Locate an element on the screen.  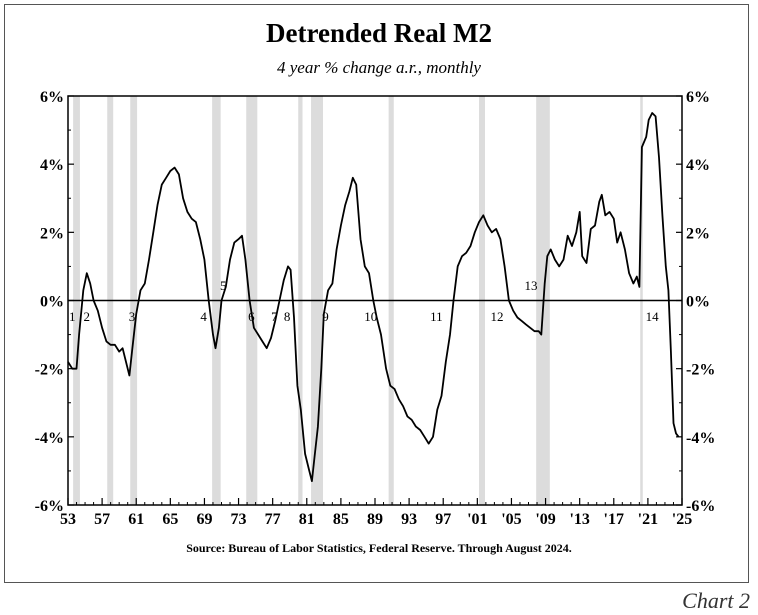
x-tick-label: '17 is located at coordinates (614, 519).